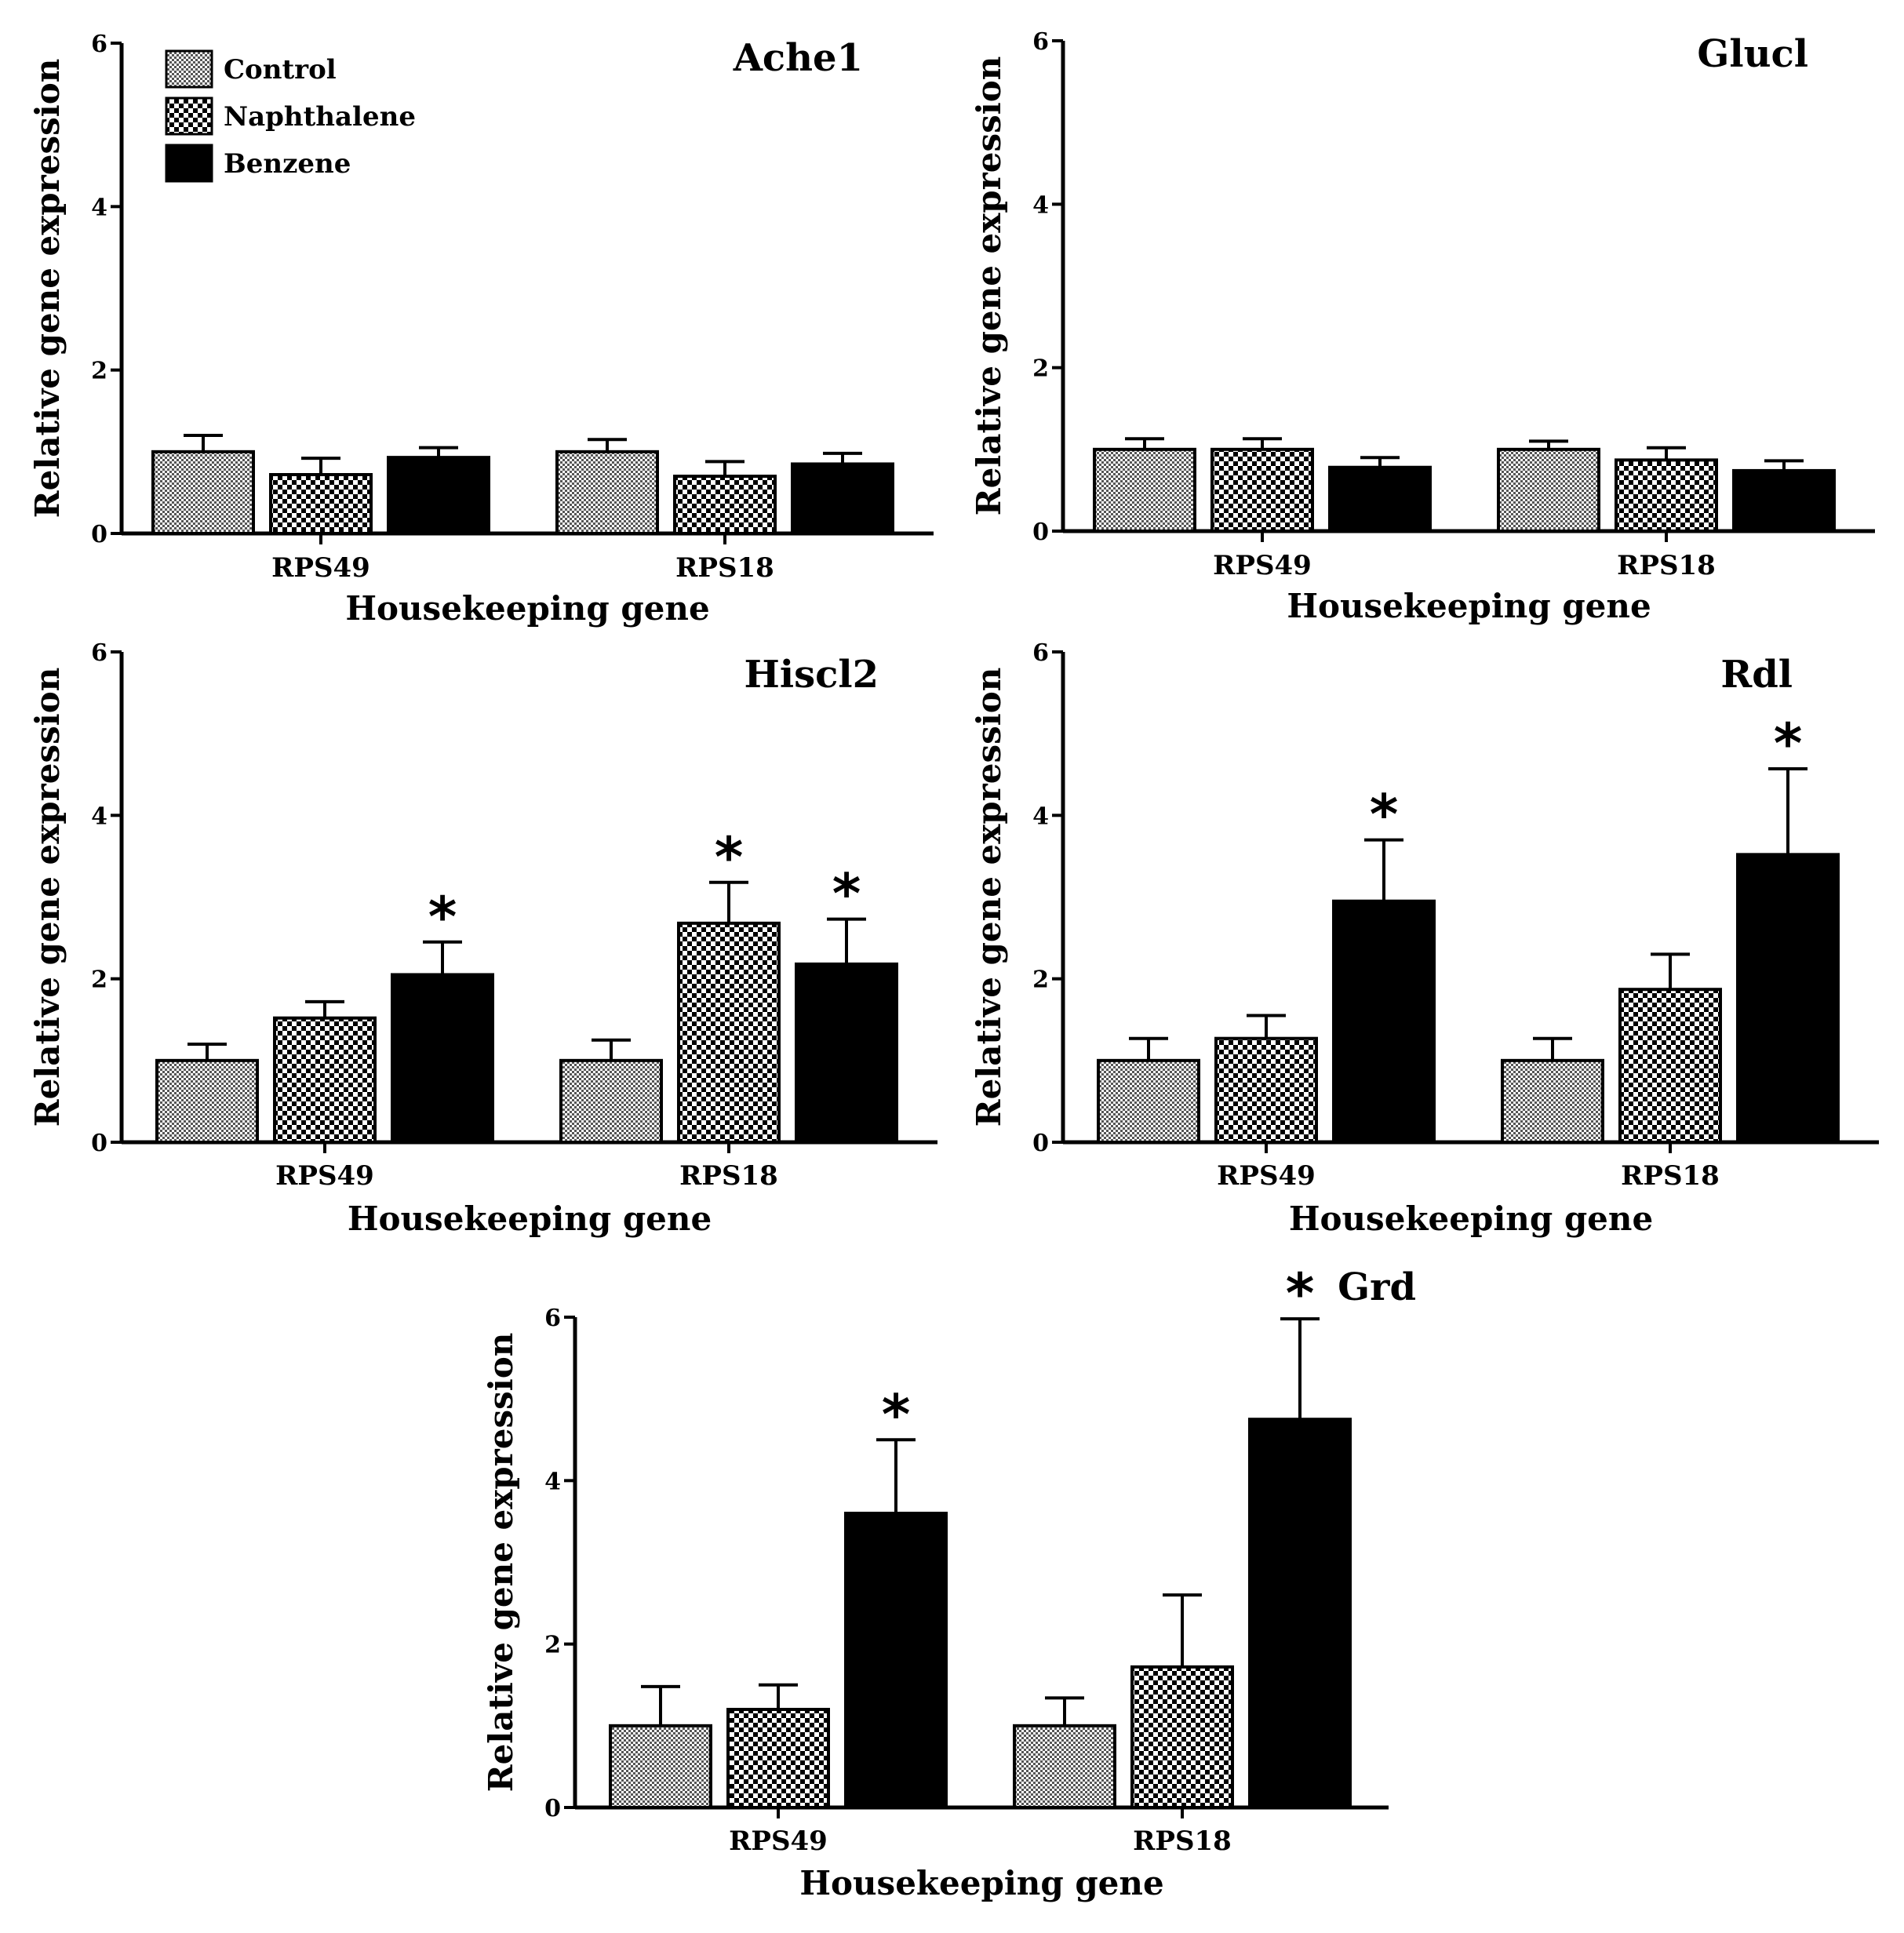  I want to click on legend-swatch-control, so click(189, 69).